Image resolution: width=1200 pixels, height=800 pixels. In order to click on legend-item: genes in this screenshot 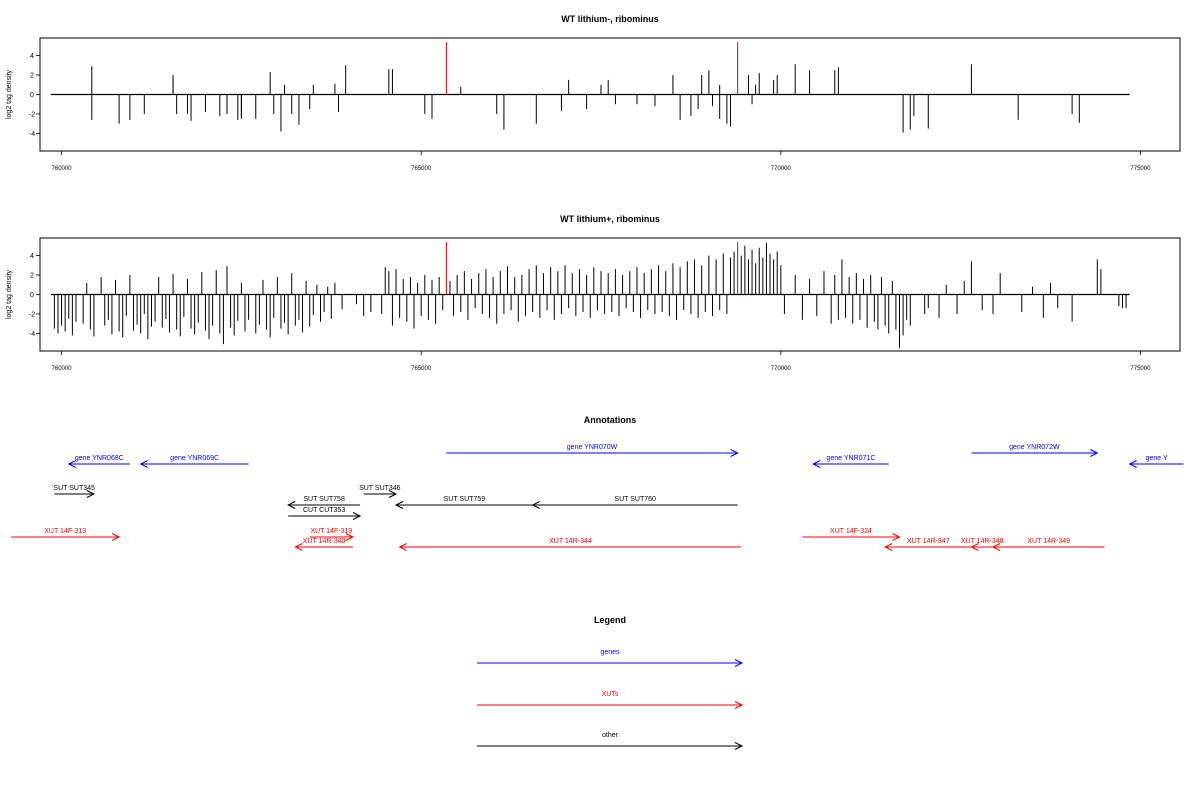, I will do `click(610, 658)`.